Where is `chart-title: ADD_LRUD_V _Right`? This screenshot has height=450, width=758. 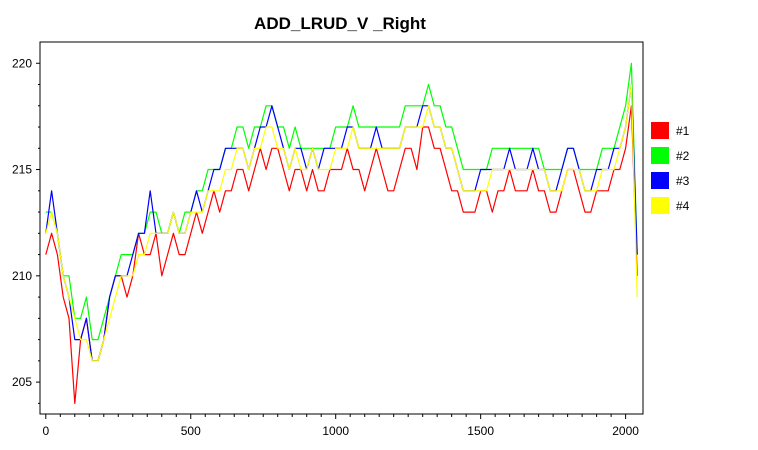 chart-title: ADD_LRUD_V _Right is located at coordinates (340, 23).